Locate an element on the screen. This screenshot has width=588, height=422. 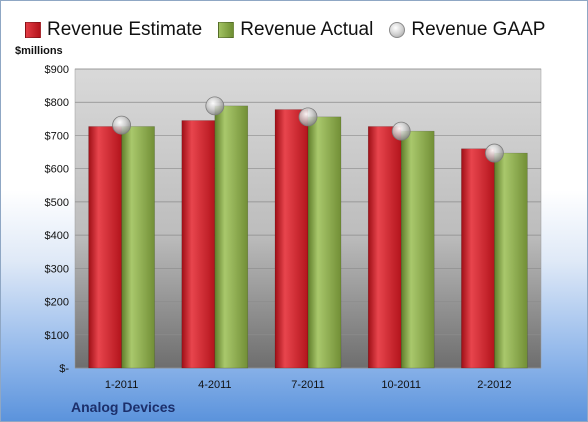
x-tick-label: 7-2011 is located at coordinates (307, 385).